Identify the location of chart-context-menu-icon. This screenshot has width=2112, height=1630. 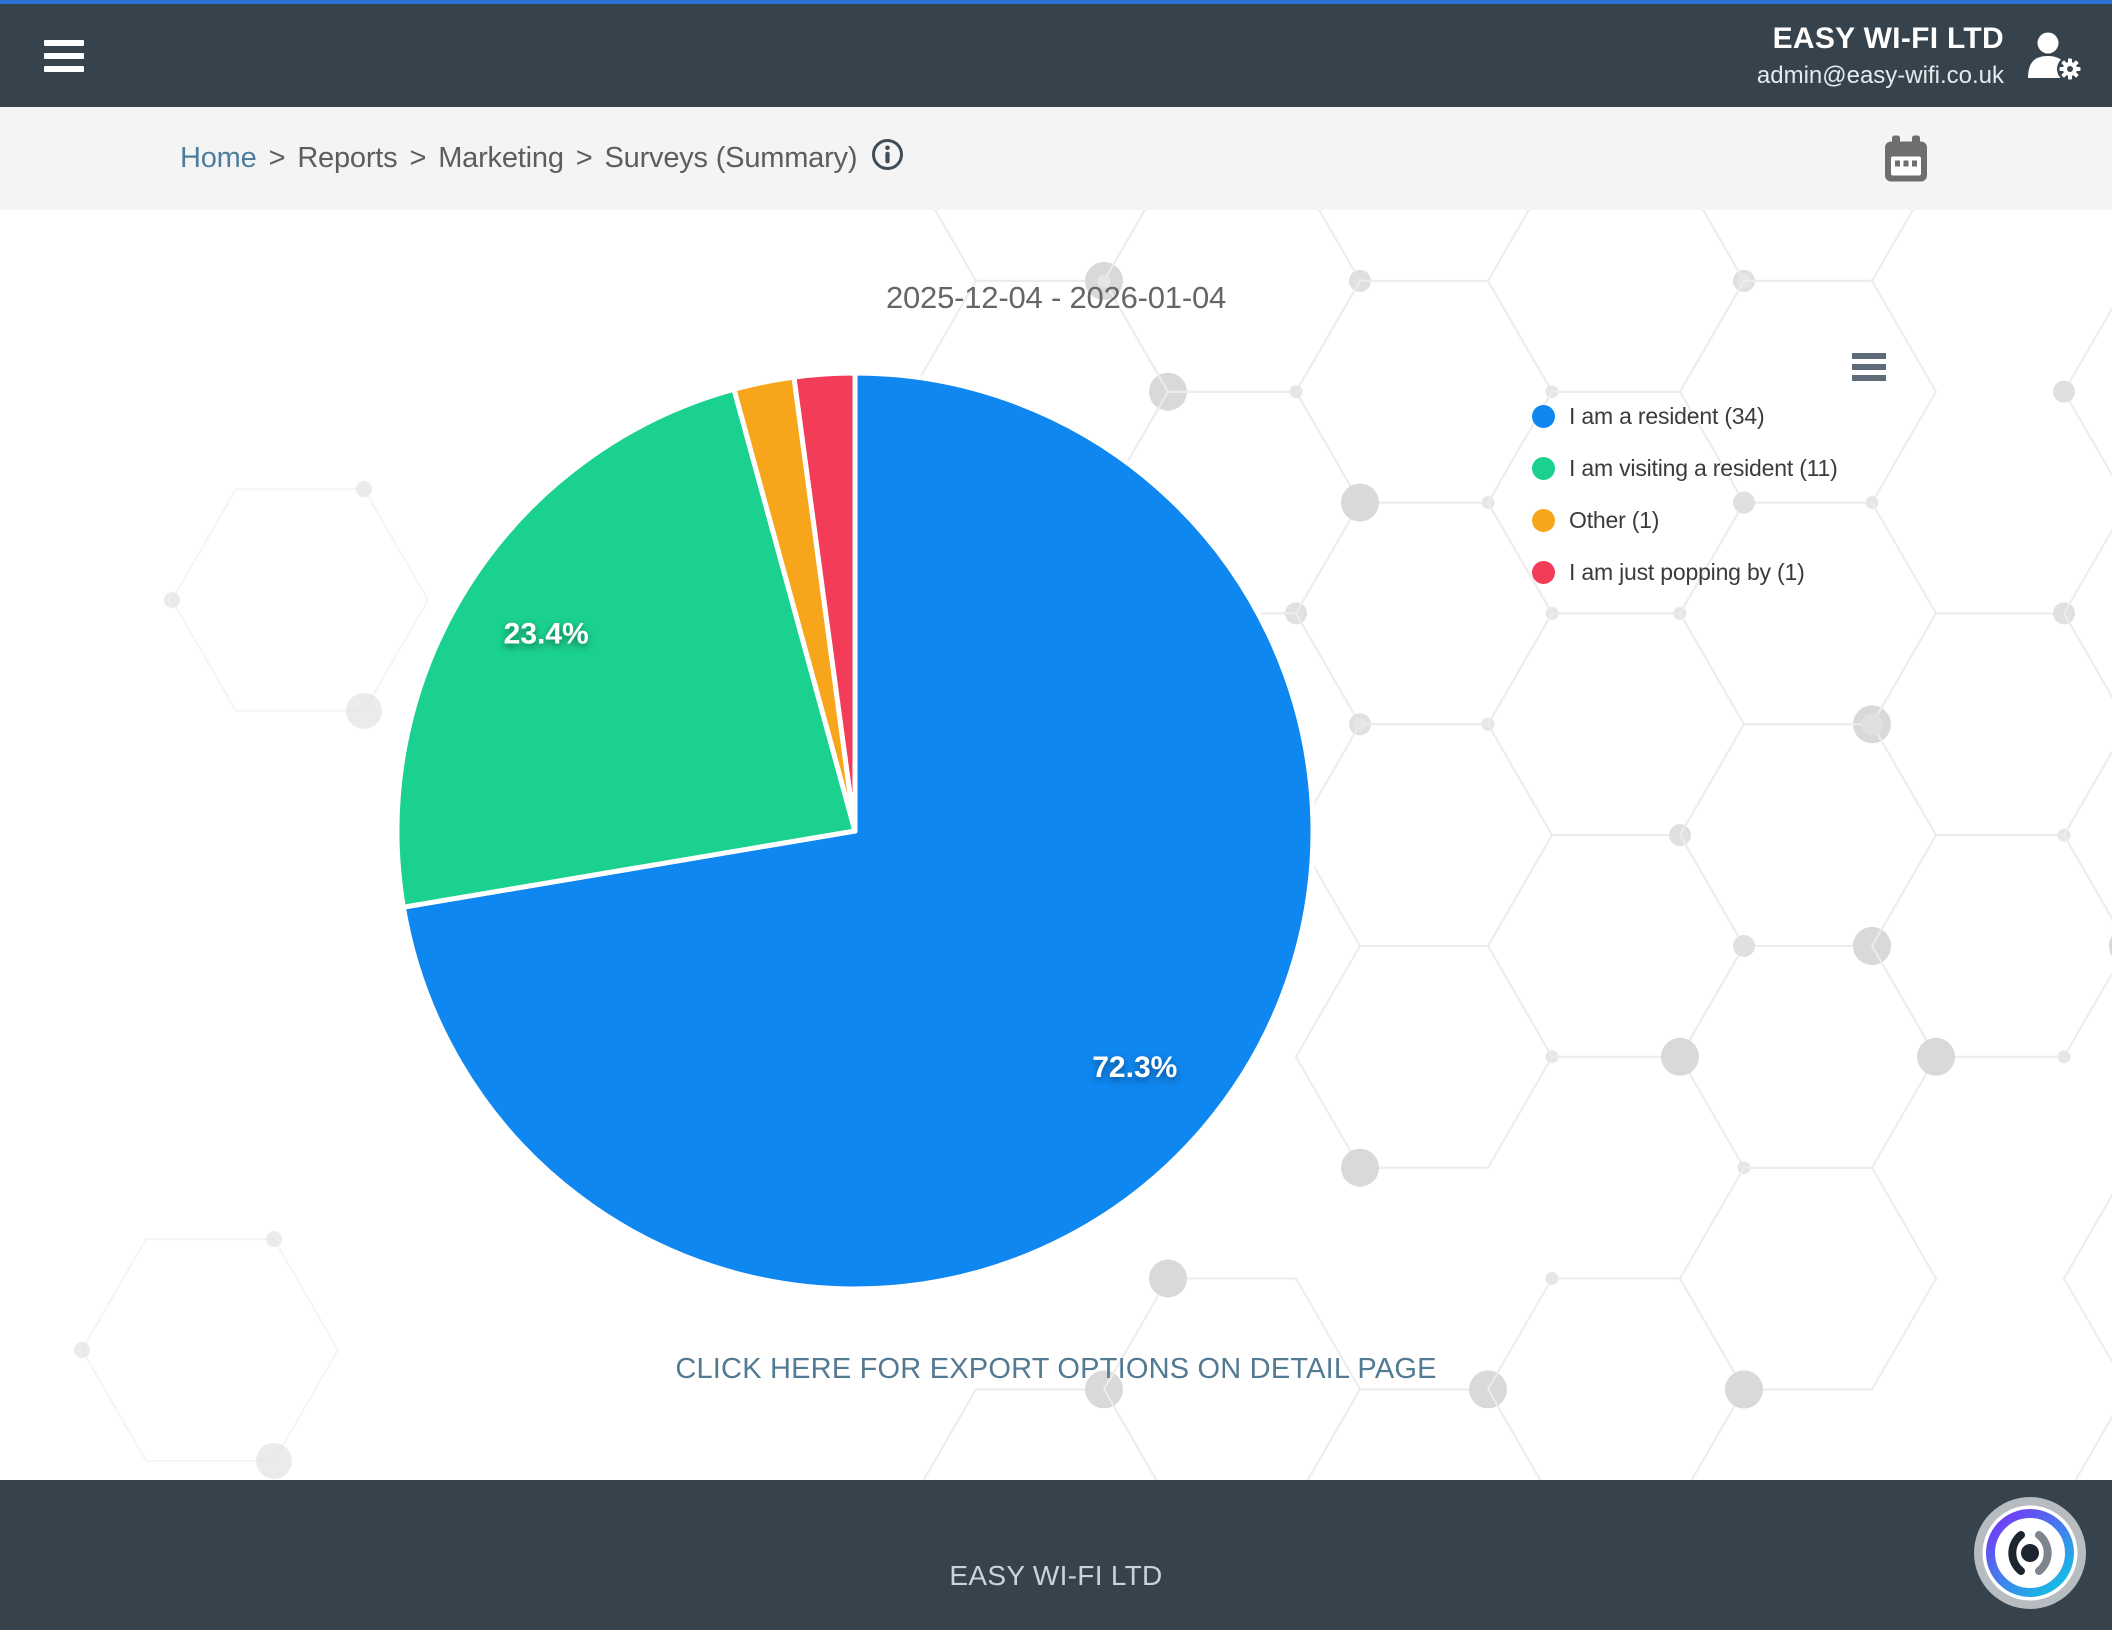
(1869, 367).